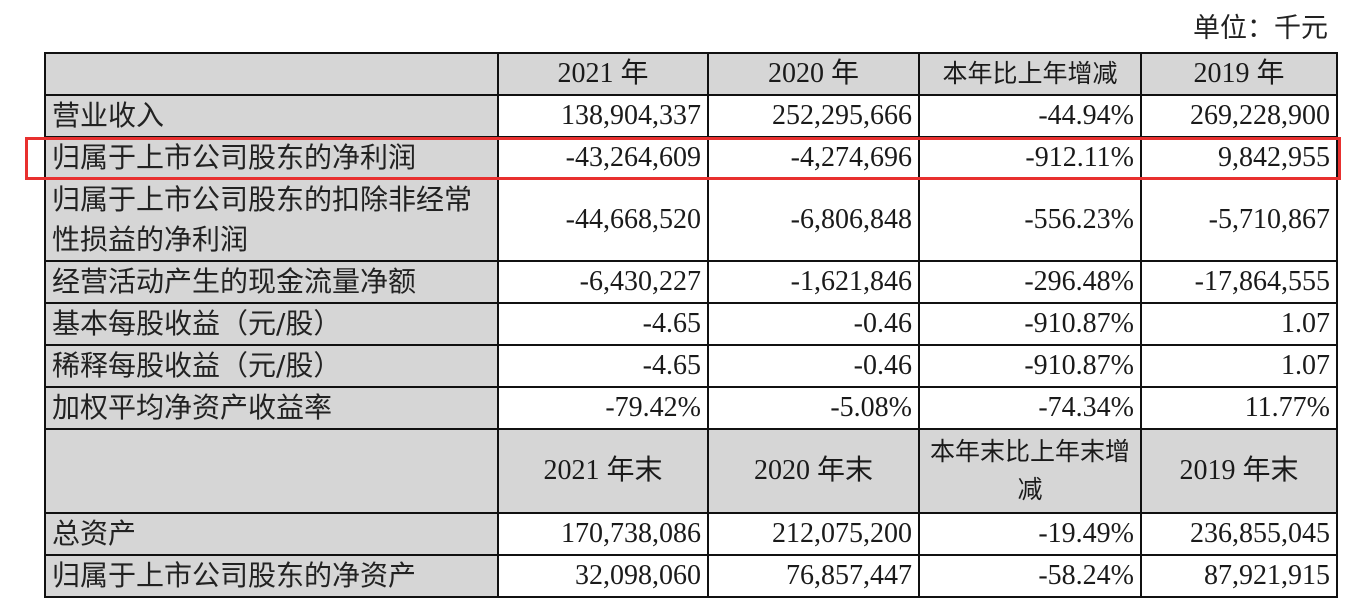 The image size is (1368, 616). I want to click on unit-label: 单位：千元, so click(1260, 28).